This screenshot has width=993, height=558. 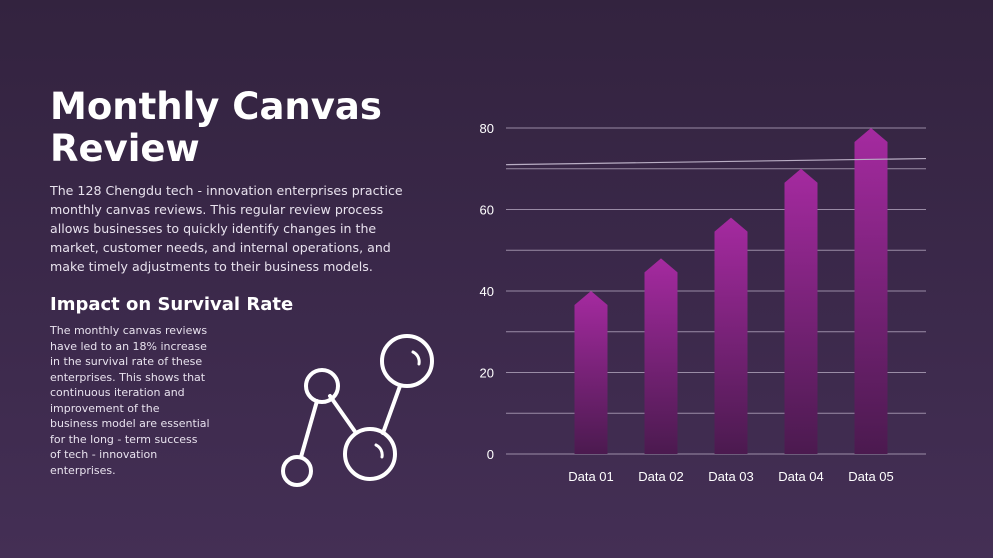 I want to click on y-tick-label: 20, so click(x=487, y=373).